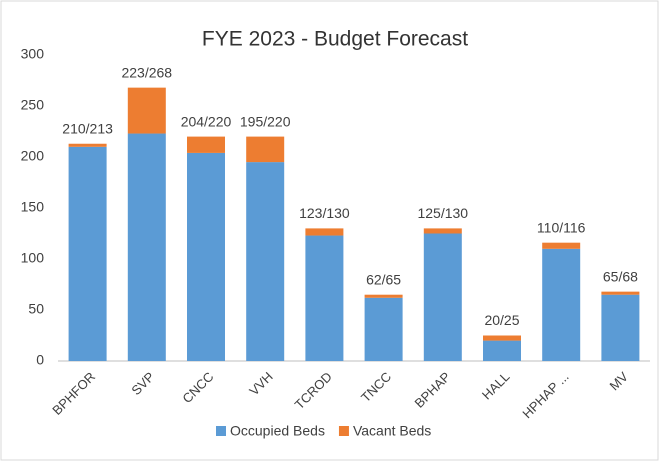 The image size is (659, 461). Describe the element at coordinates (501, 320) in the screenshot. I see `bar-label: 20/25` at that location.